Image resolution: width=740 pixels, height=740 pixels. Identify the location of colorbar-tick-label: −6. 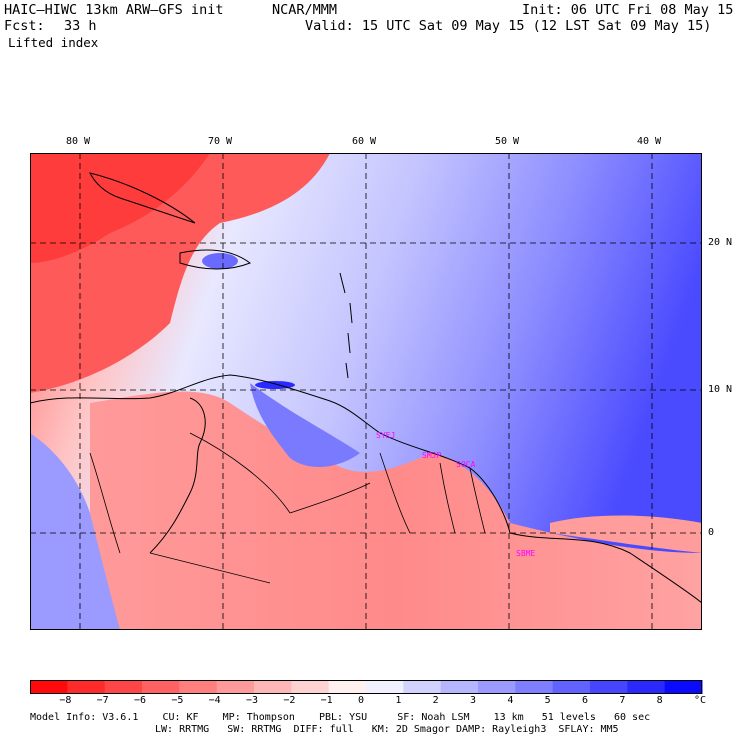
(140, 700).